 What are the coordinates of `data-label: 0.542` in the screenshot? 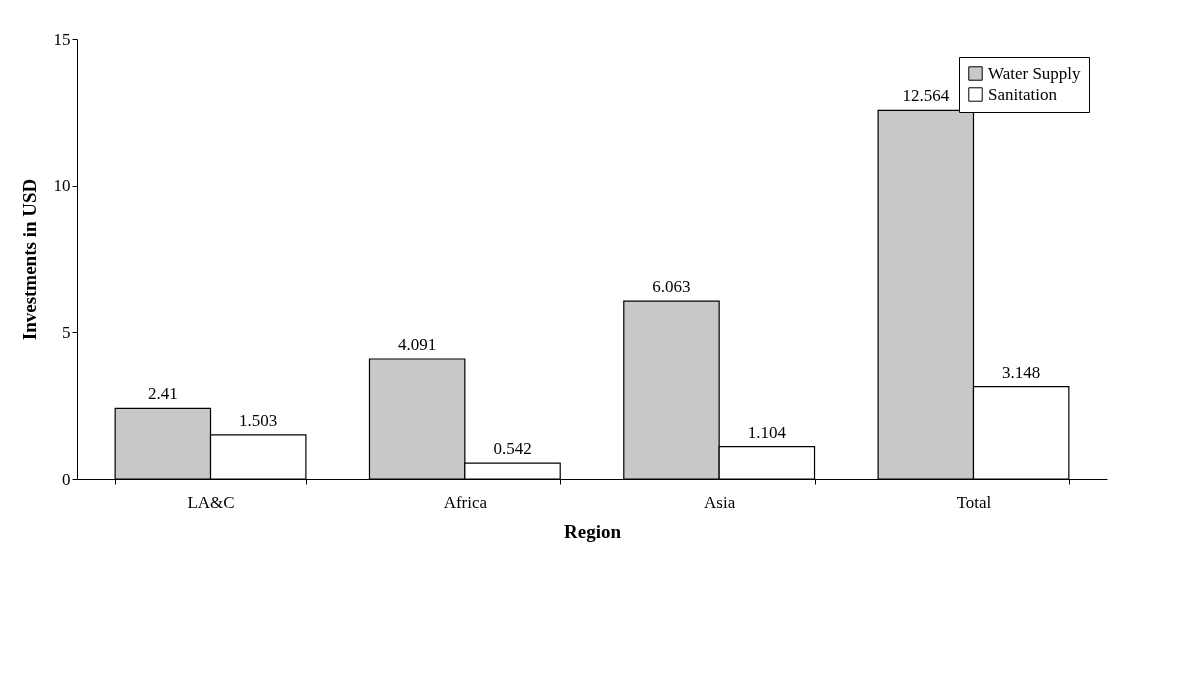 It's located at (512, 449).